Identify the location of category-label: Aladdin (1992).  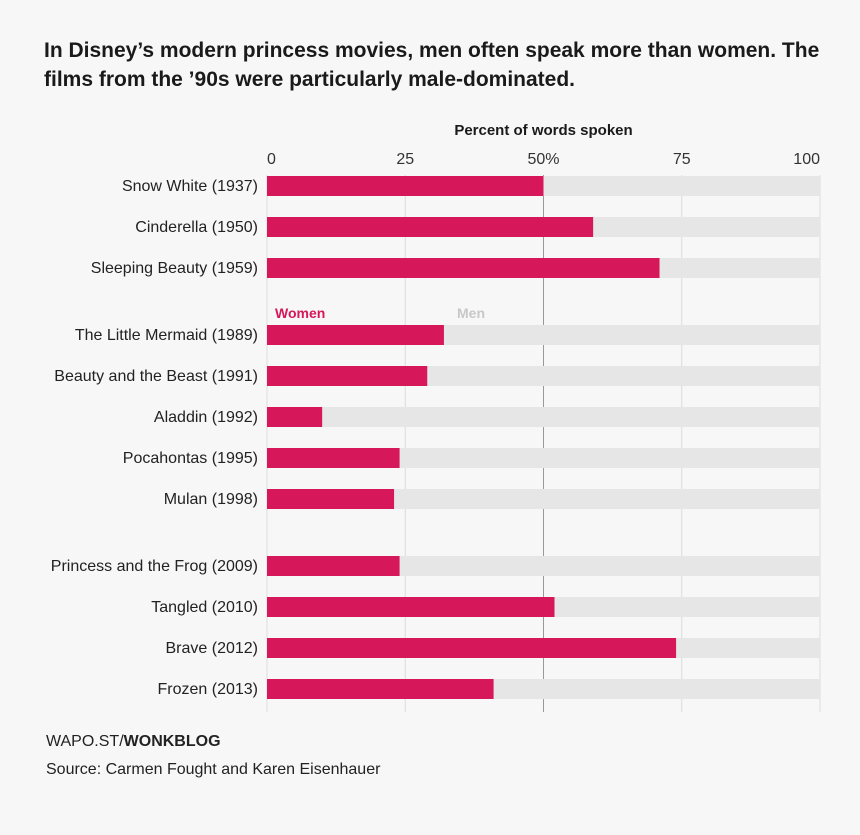
(206, 417).